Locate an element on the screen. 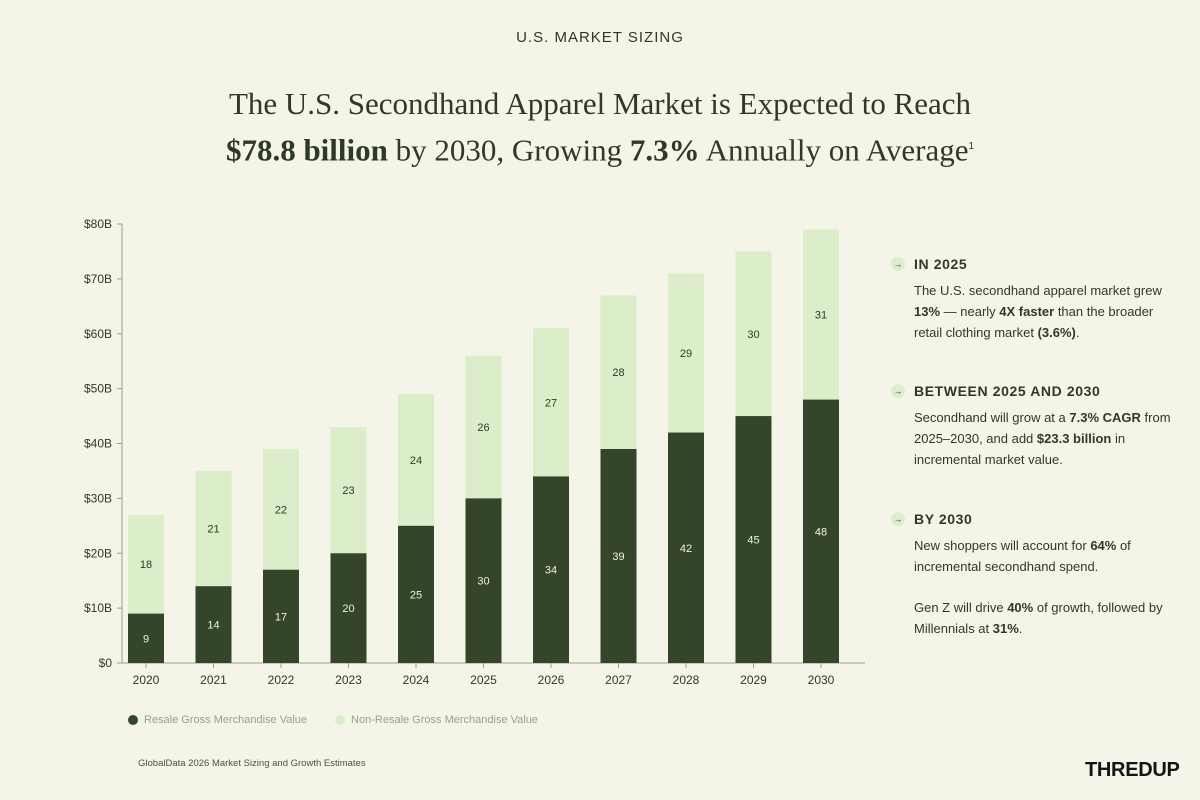  data-label-resale: 30 is located at coordinates (483, 582).